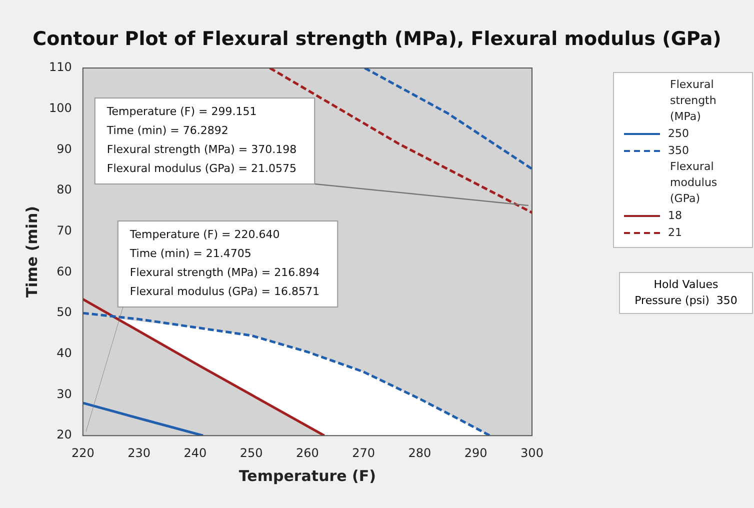 The height and width of the screenshot is (508, 754). Describe the element at coordinates (251, 453) in the screenshot. I see `x-tick-label: 250` at that location.